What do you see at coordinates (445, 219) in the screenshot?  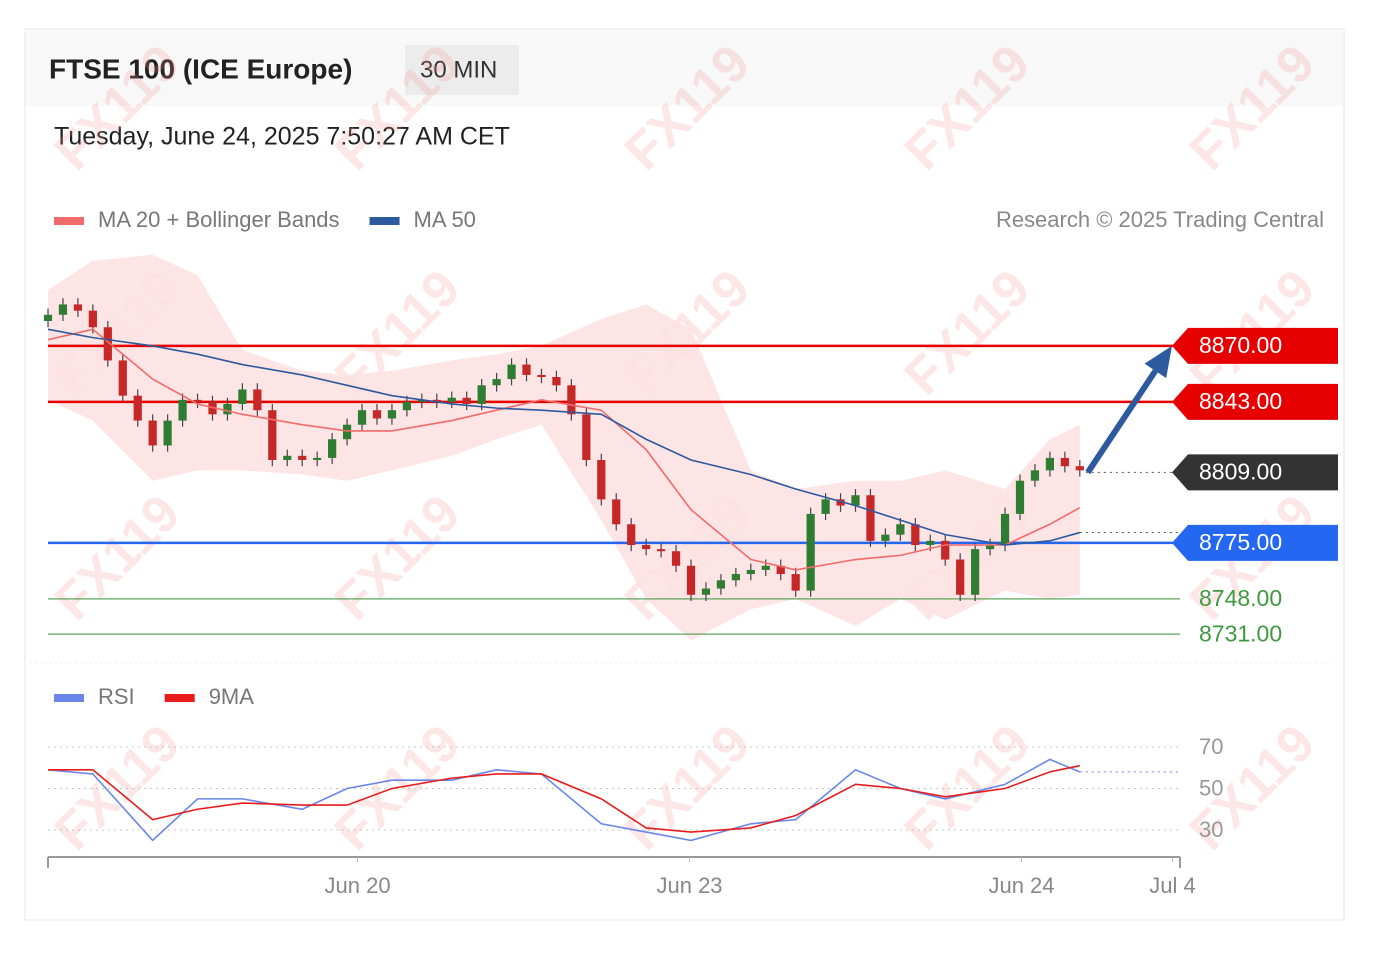 I see `legend-label: MA 50` at bounding box center [445, 219].